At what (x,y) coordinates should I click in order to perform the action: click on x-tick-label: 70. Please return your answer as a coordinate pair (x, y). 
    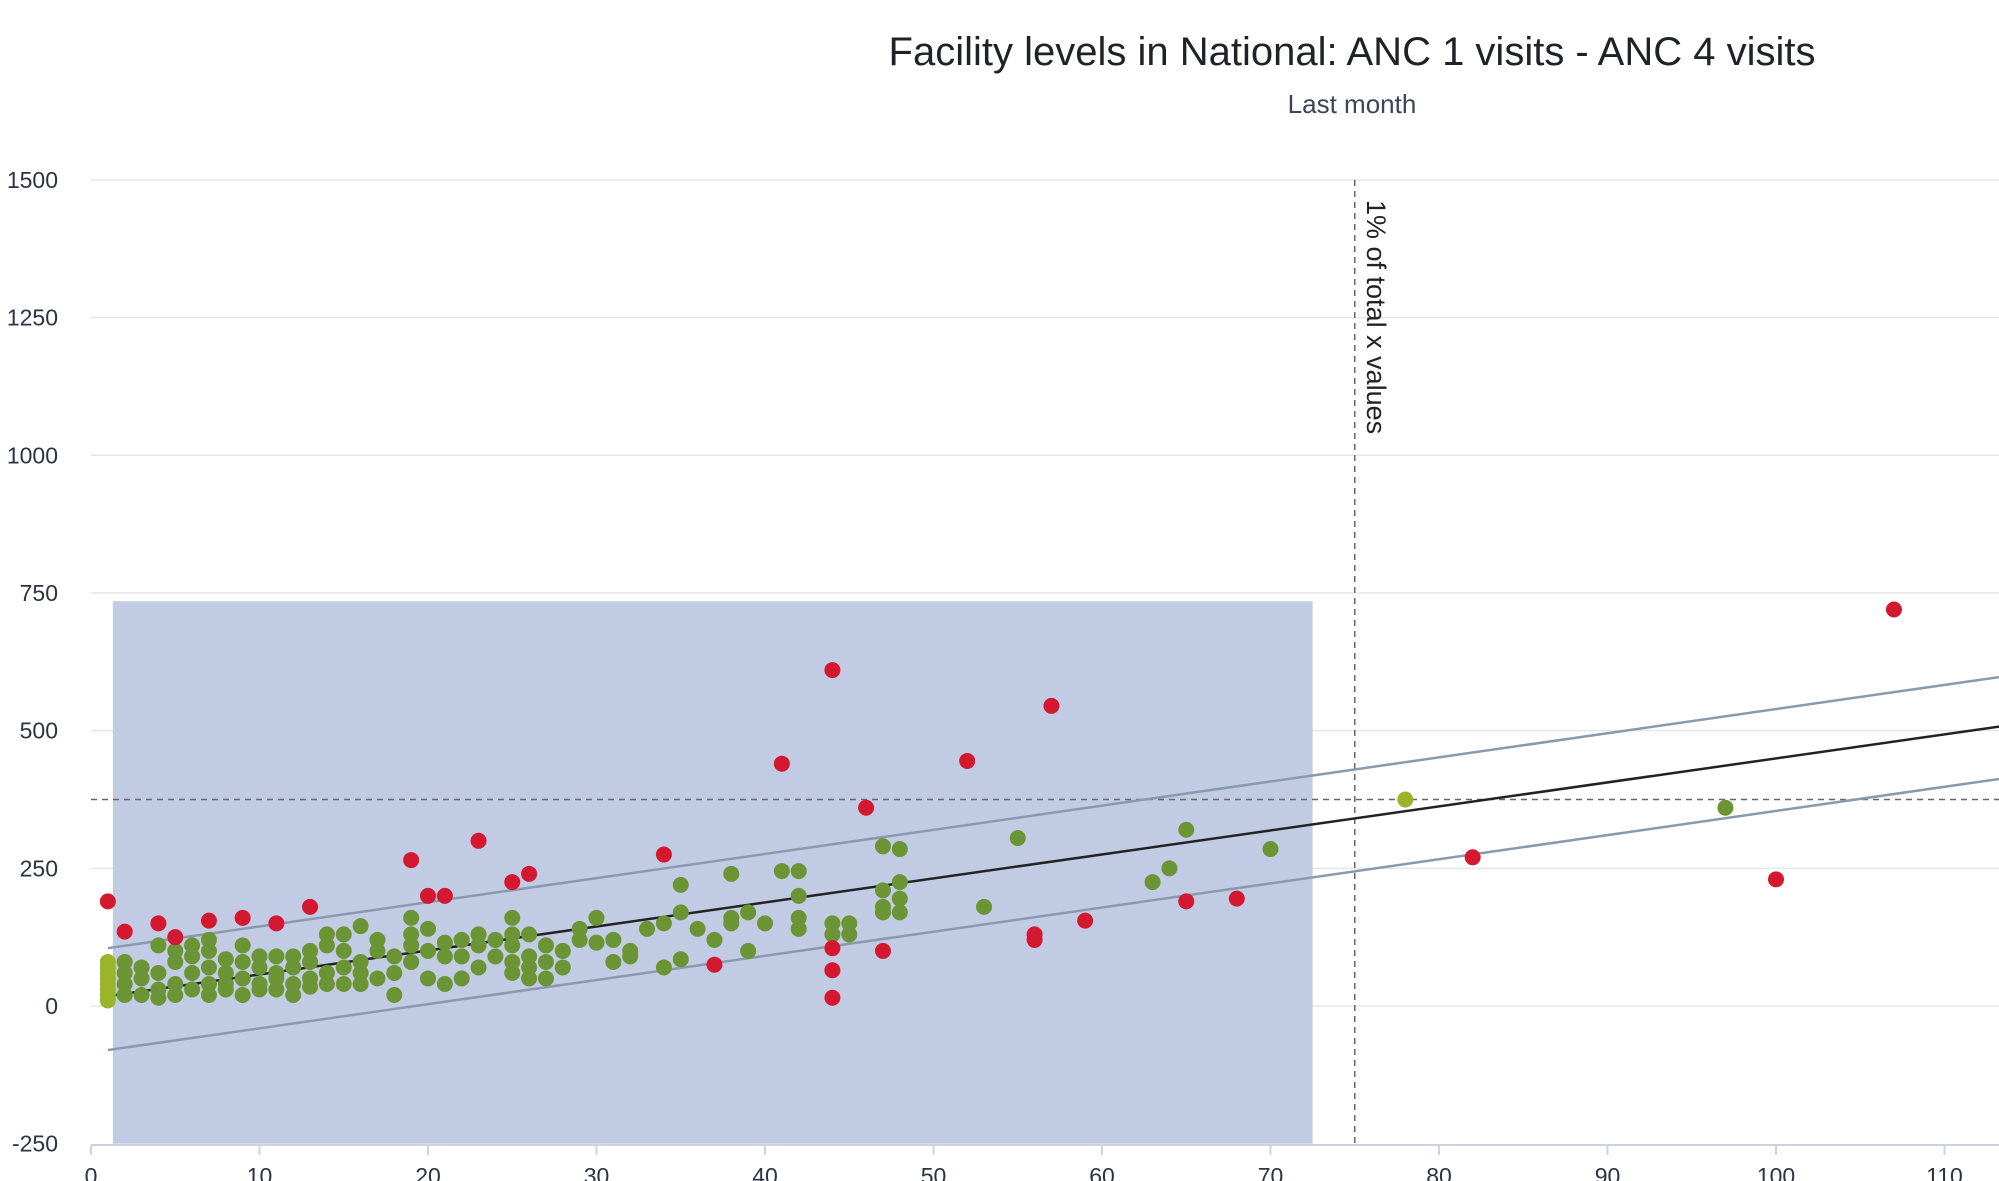
    Looking at the image, I should click on (1271, 1172).